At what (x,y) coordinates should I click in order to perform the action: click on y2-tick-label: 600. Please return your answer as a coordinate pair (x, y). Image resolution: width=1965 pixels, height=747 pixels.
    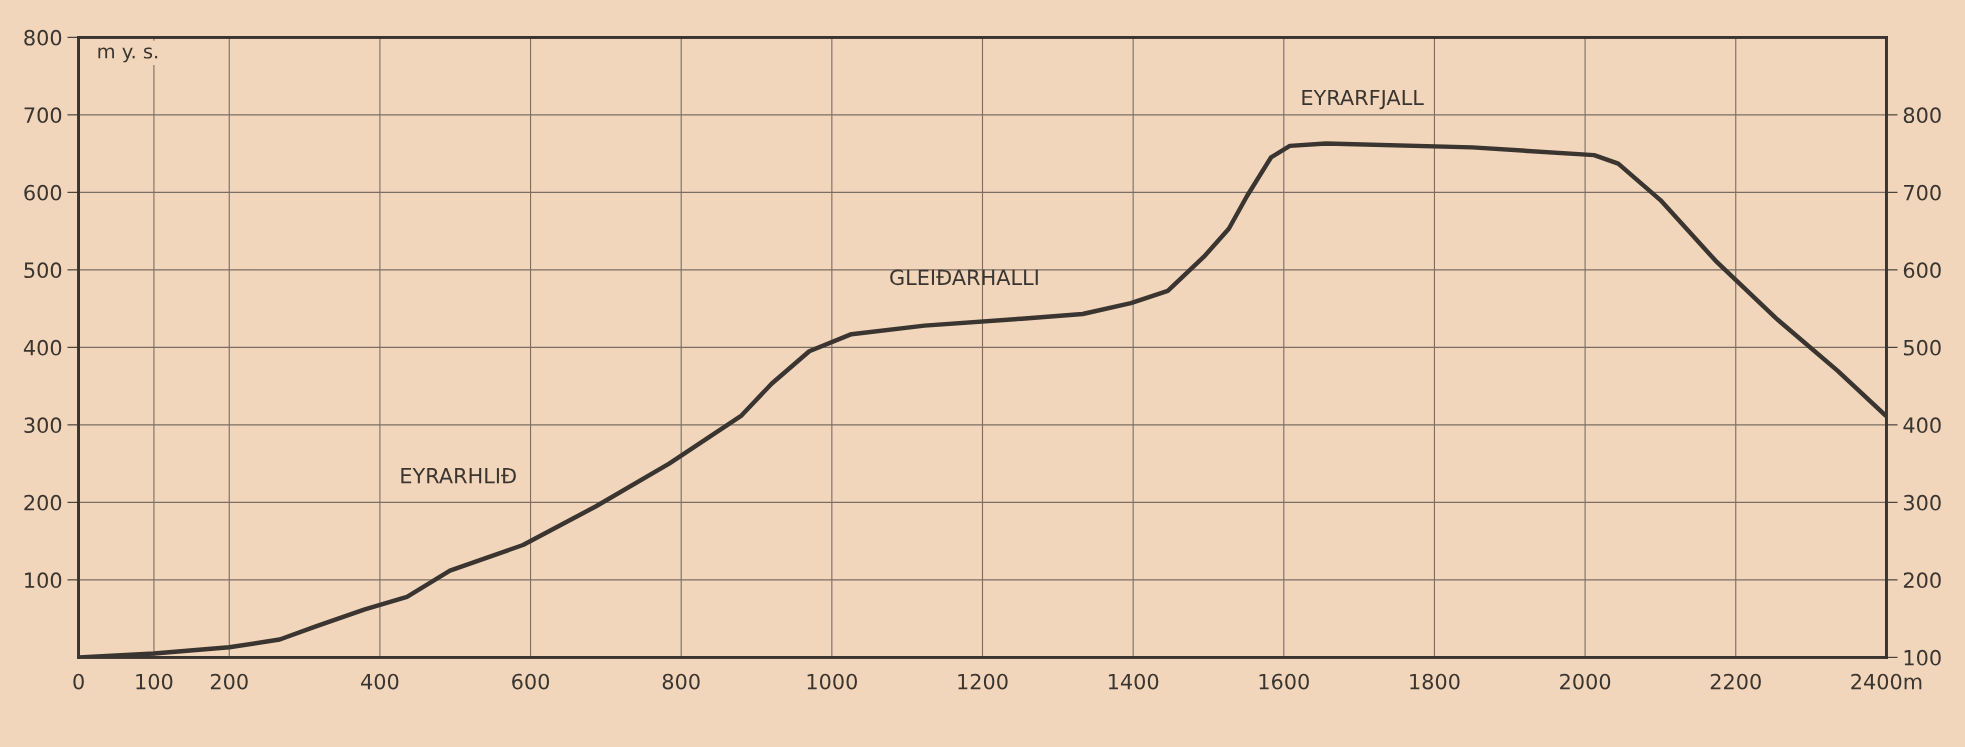
    Looking at the image, I should click on (1922, 270).